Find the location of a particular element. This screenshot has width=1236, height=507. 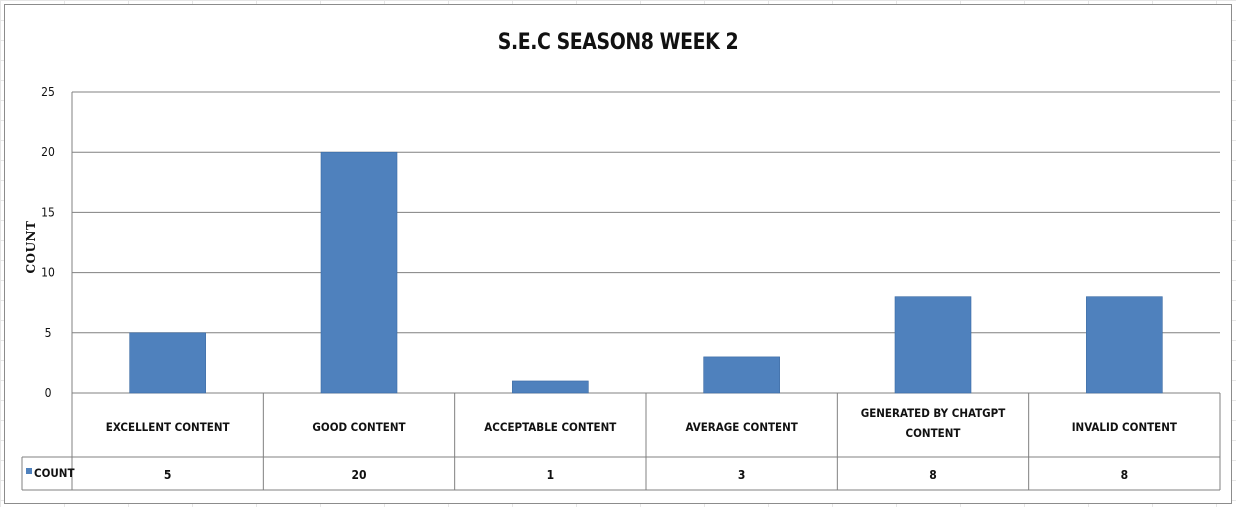

legend-swatch is located at coordinates (29, 471).